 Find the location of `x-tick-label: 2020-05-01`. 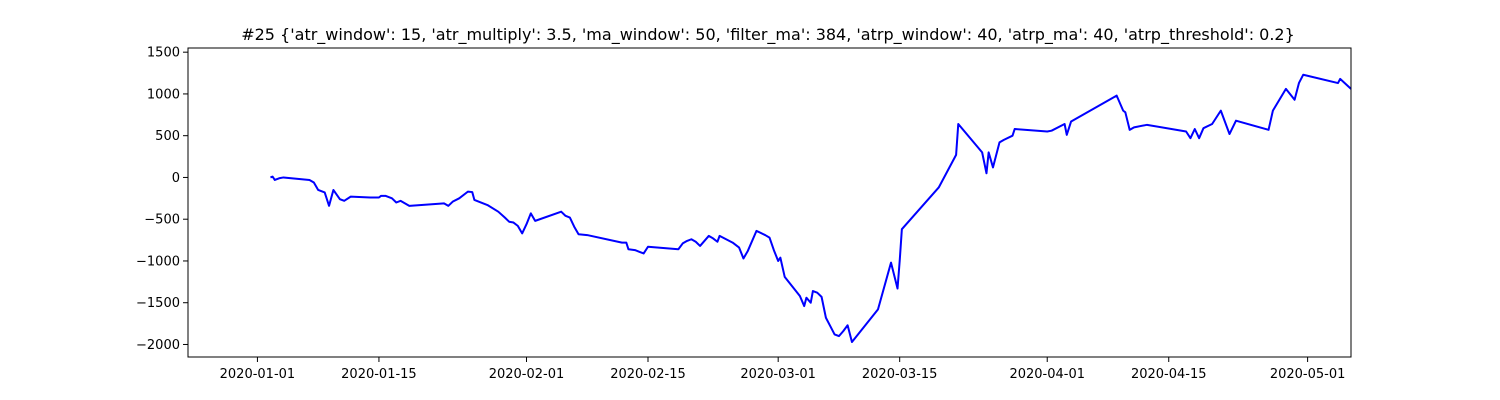

x-tick-label: 2020-05-01 is located at coordinates (1308, 374).